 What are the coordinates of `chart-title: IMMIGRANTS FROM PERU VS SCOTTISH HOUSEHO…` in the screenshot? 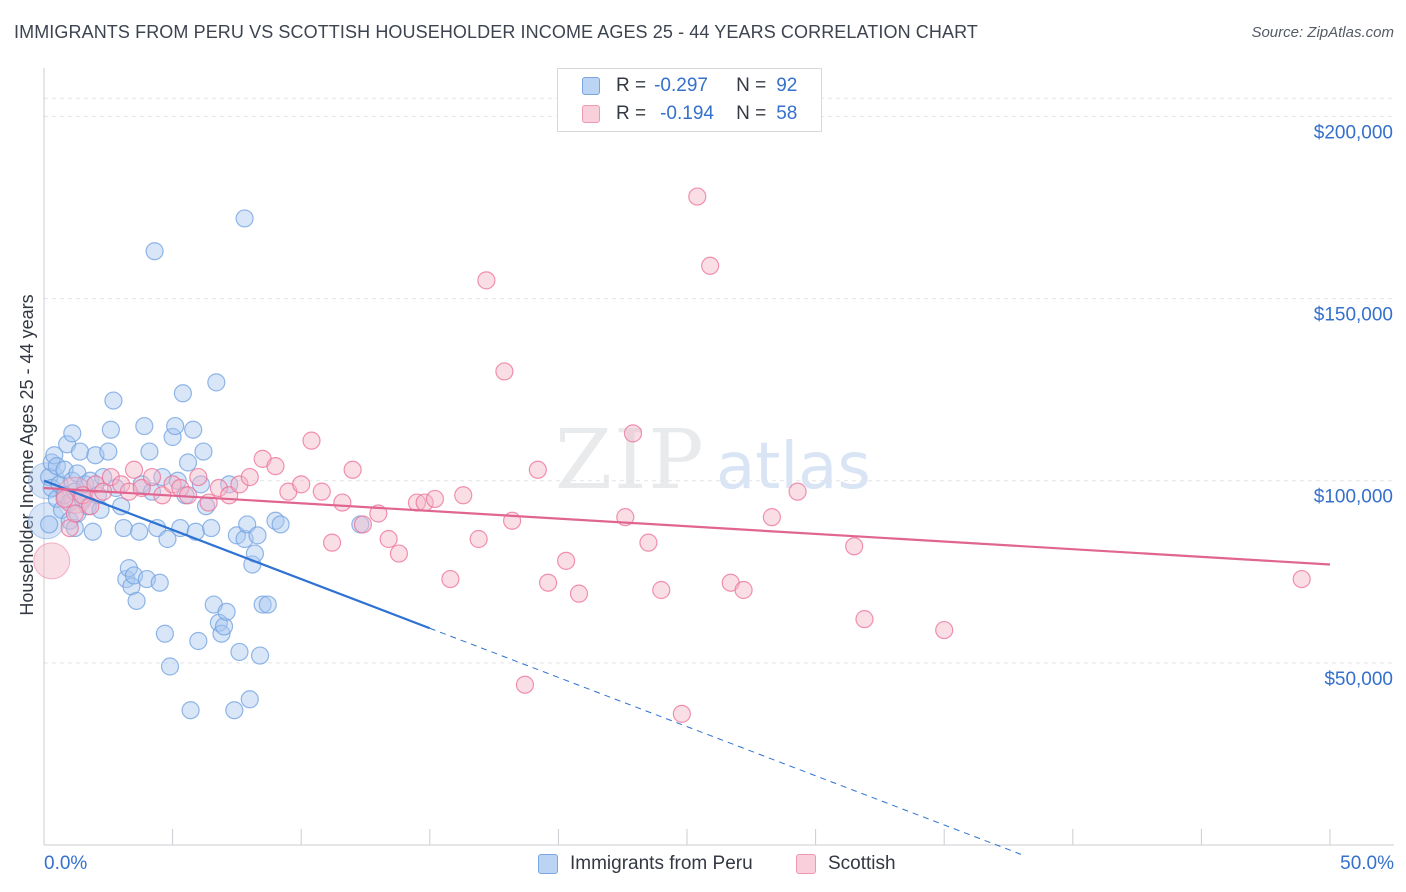 It's located at (496, 32).